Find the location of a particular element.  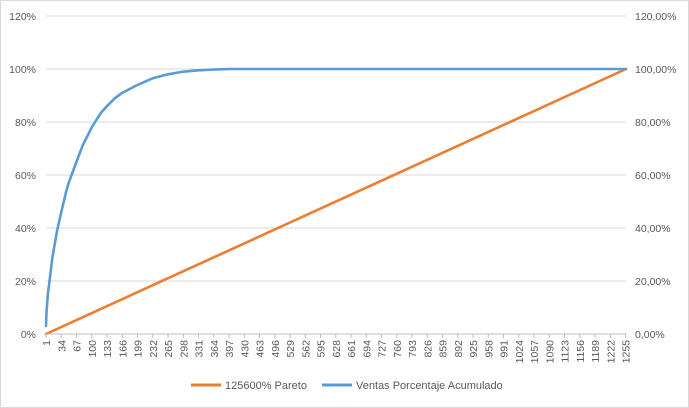

x-tick-label: 1024 is located at coordinates (520, 352).